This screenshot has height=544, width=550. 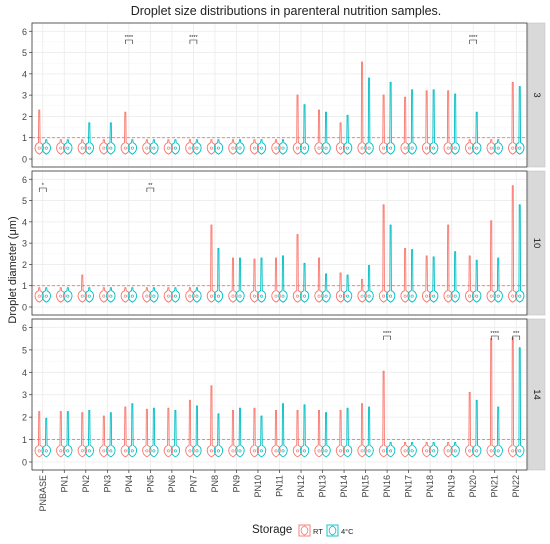 I want to click on x-tick-label-pn2: PN2, so click(x=86, y=484).